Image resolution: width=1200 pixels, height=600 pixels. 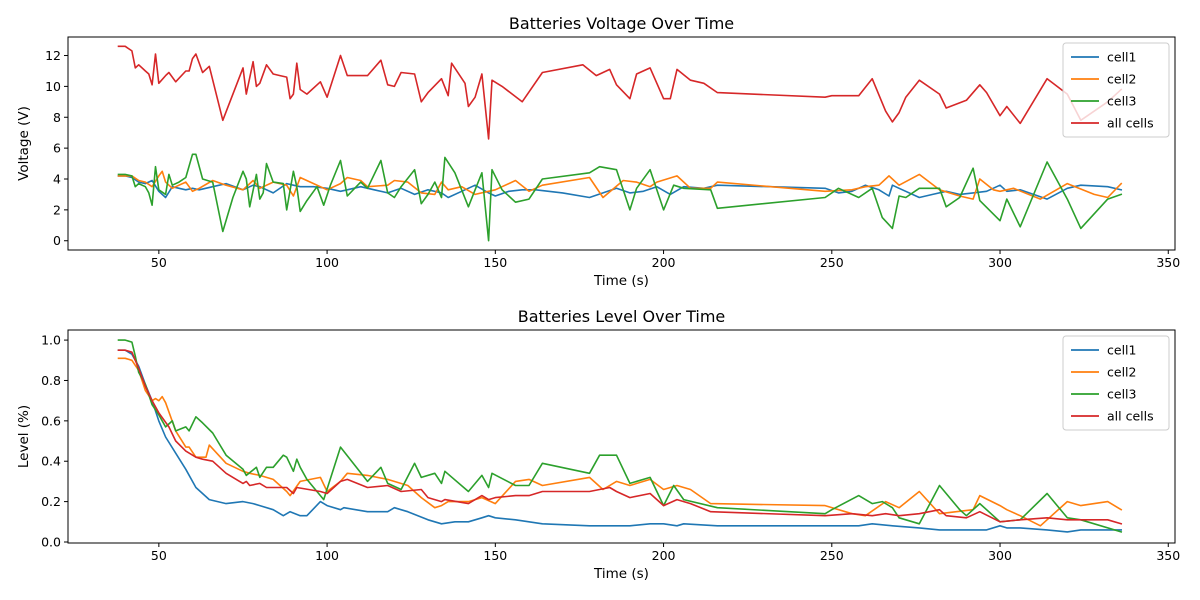 I want to click on chart-title: Batteries Level Over Time, so click(x=622, y=316).